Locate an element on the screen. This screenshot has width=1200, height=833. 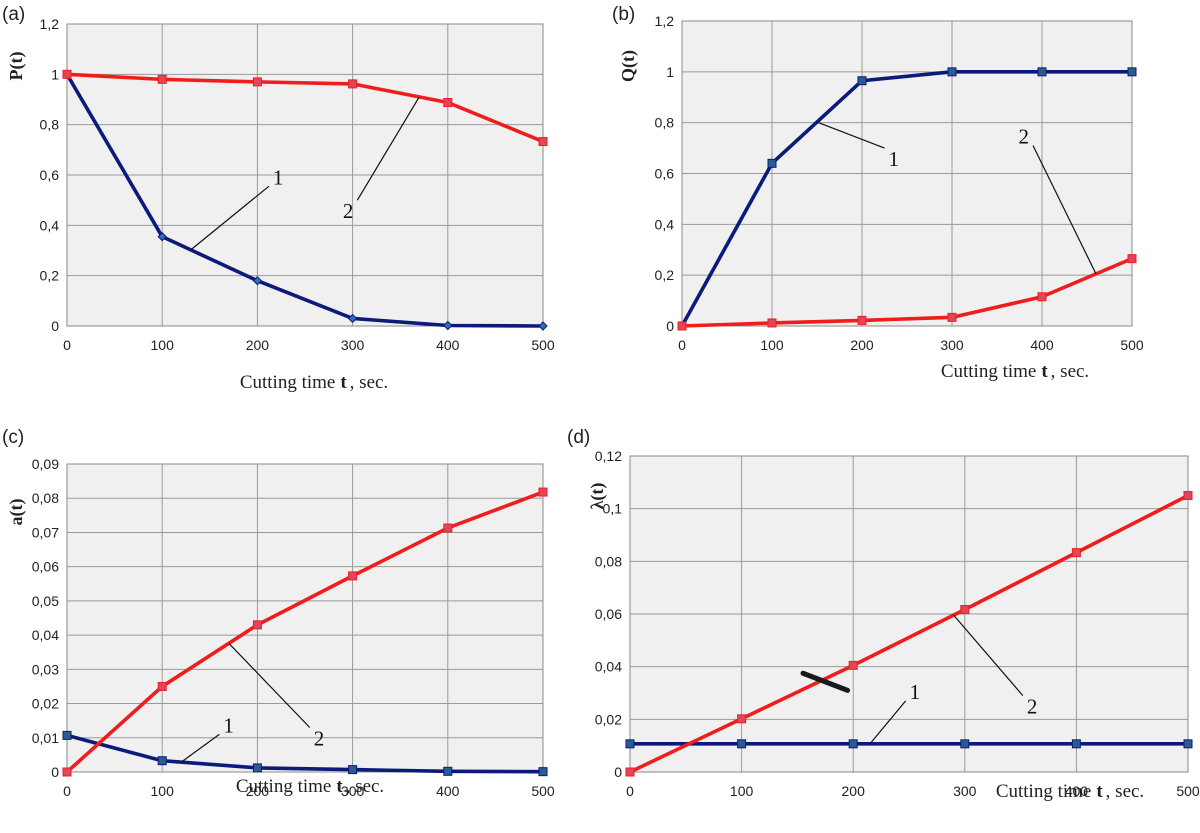
x-axis-label-text: Cutting time is located at coordinates (284, 786).